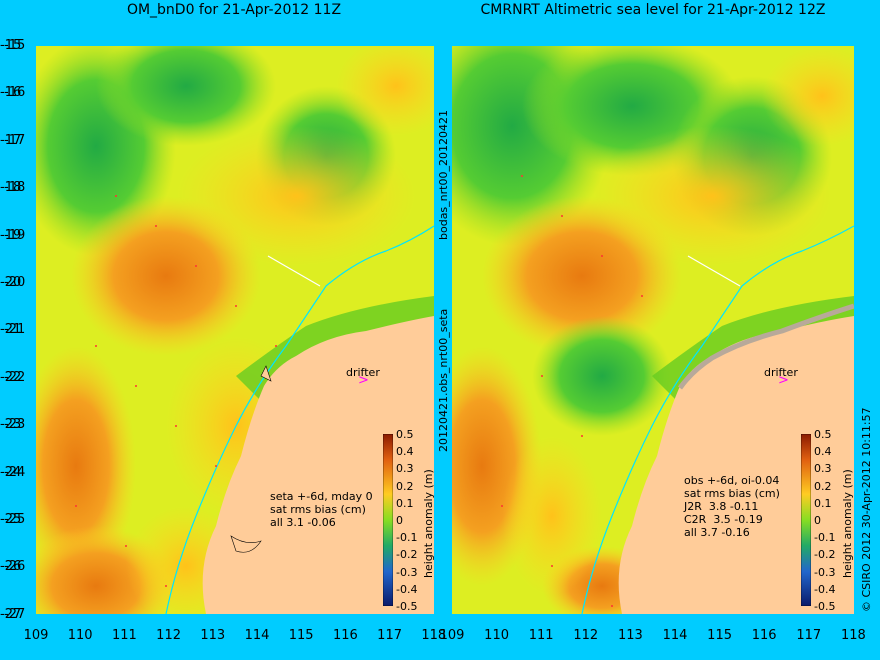 The image size is (880, 660). Describe the element at coordinates (363, 372) in the screenshot. I see `left-drifter-label: drifter` at that location.